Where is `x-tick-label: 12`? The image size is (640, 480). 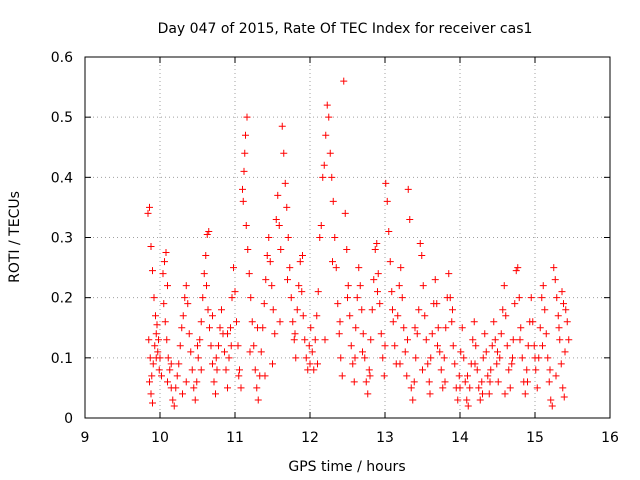
x-tick-label: 12 is located at coordinates (310, 438).